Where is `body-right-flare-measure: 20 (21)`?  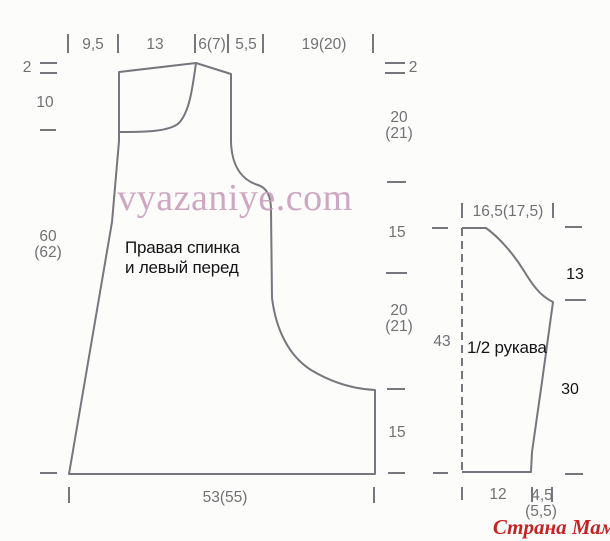
body-right-flare-measure: 20 (21) is located at coordinates (399, 318).